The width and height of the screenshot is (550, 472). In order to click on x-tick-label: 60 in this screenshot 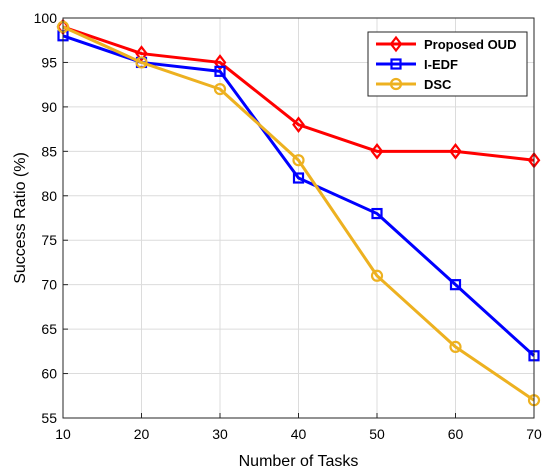, I will do `click(456, 434)`.